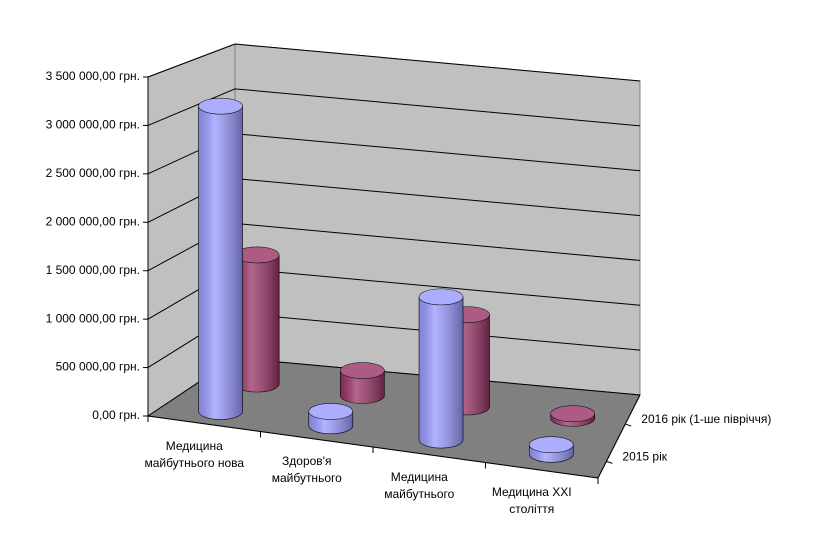  Describe the element at coordinates (644, 457) in the screenshot. I see `legend-label: 2015 рік` at that location.